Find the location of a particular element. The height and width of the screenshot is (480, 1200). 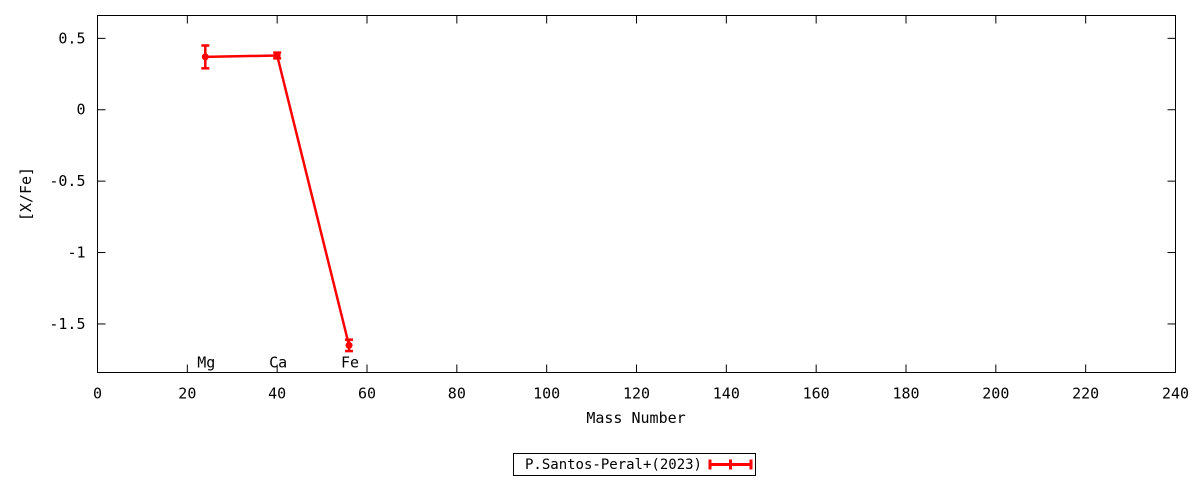

element-annotations-layer: Mg Ca Fe is located at coordinates (278, 363).